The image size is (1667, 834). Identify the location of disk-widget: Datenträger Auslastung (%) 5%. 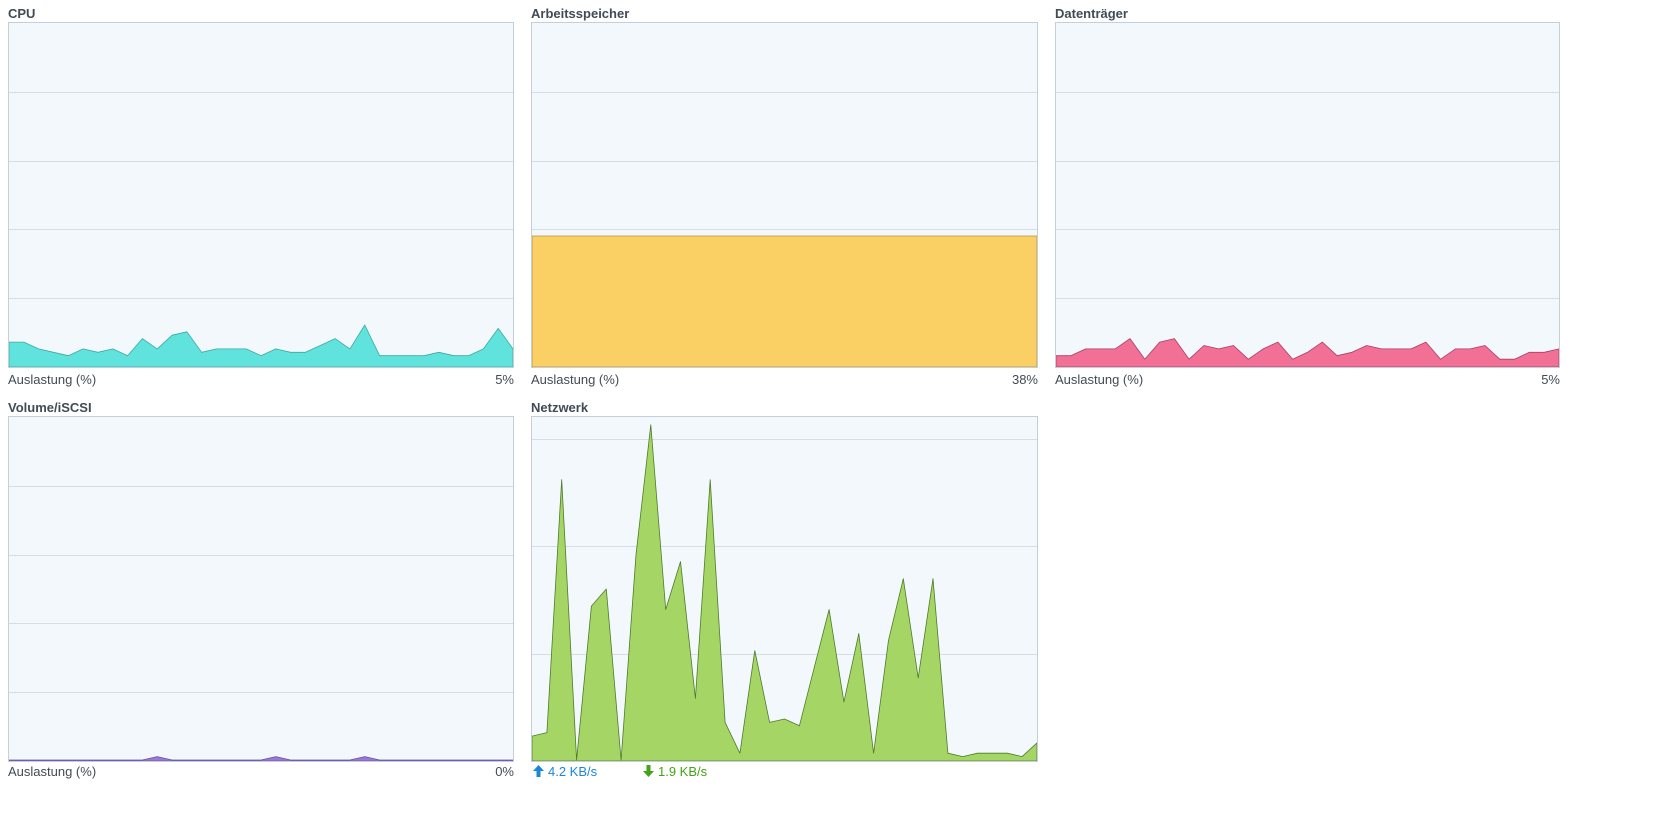
(1307, 201).